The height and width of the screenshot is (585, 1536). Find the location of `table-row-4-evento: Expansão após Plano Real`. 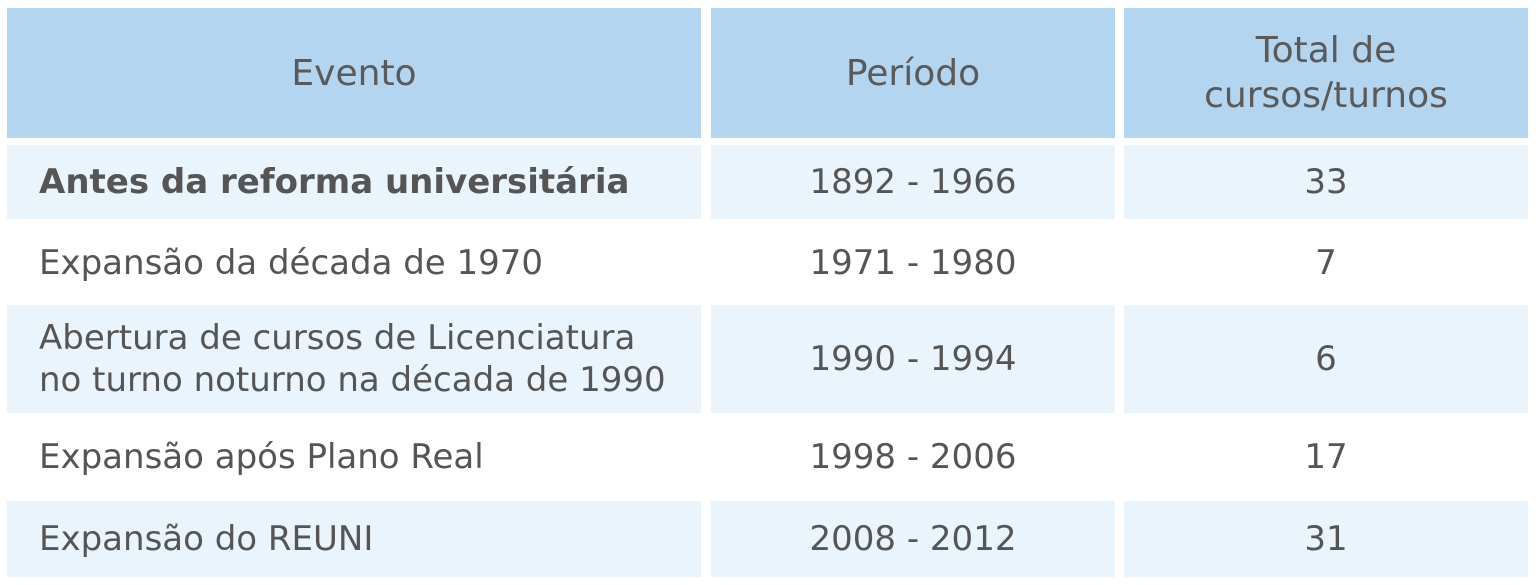

table-row-4-evento: Expansão após Plano Real is located at coordinates (354, 457).